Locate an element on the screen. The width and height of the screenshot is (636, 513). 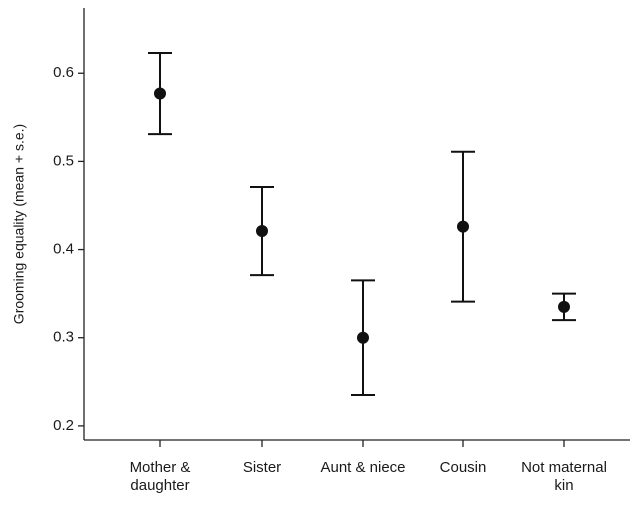
y-tick-label: 0.4 is located at coordinates (63, 249).